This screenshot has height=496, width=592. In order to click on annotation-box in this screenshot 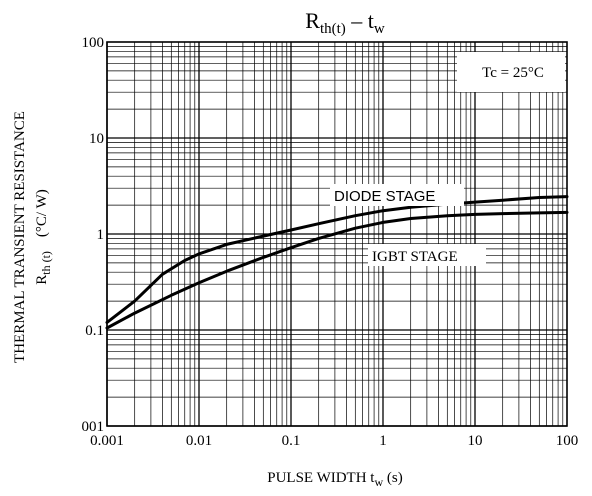, I will do `click(511, 72)`.